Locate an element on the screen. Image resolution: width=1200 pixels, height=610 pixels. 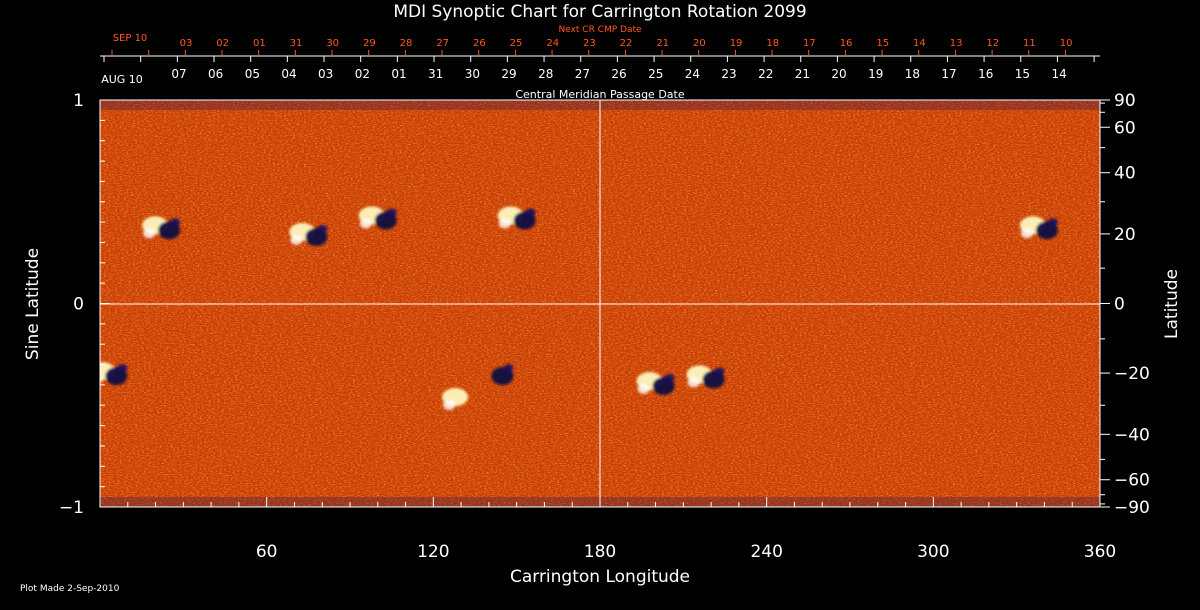
cmp-date-label: 25 is located at coordinates (655, 74).